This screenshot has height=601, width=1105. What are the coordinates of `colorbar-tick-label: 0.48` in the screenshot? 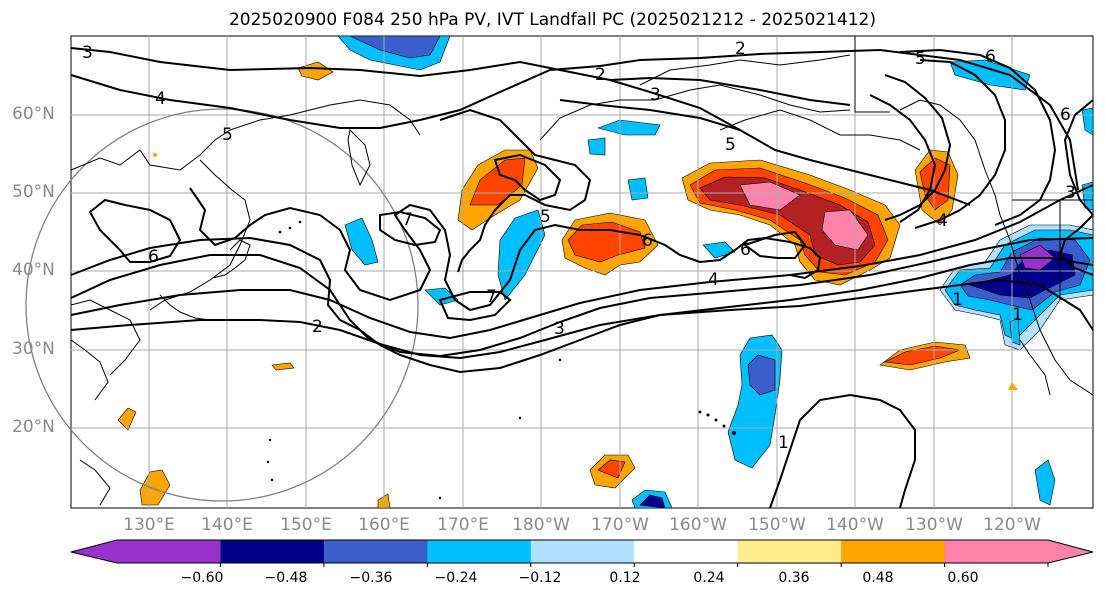 It's located at (878, 578).